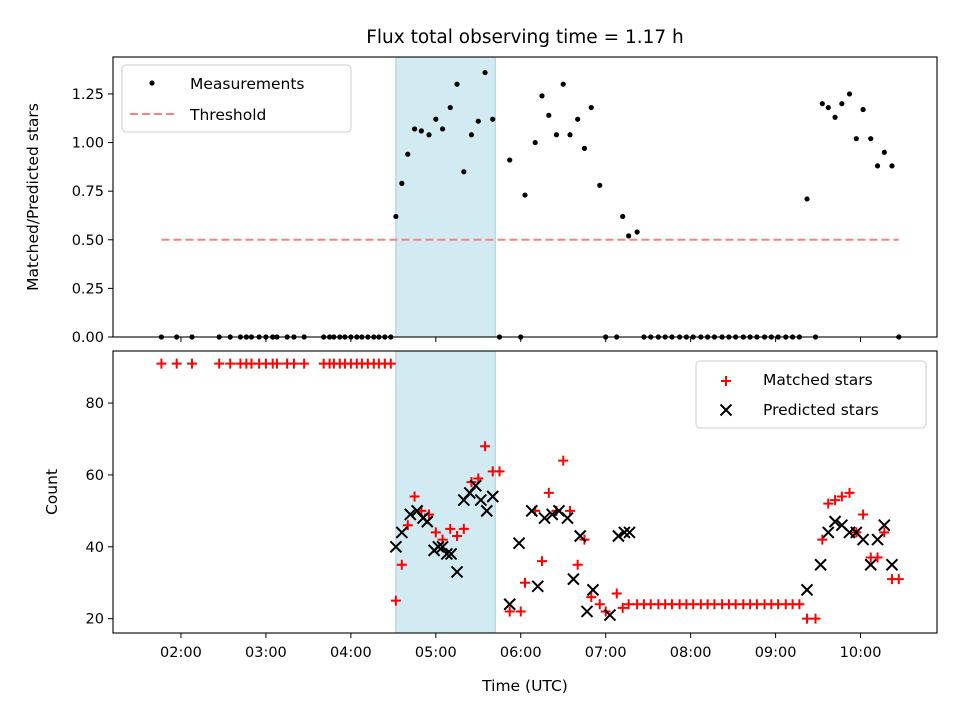 This screenshot has width=960, height=720. Describe the element at coordinates (821, 410) in the screenshot. I see `legend-label-predicted: Predicted stars` at that location.